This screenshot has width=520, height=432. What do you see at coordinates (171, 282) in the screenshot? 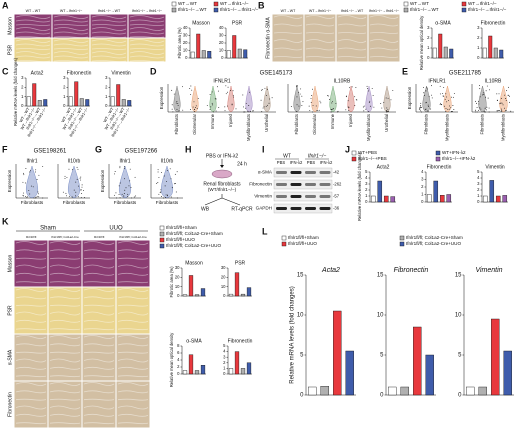
I see `y-axis-label: Fibrotic area (%)` at bounding box center [171, 282].